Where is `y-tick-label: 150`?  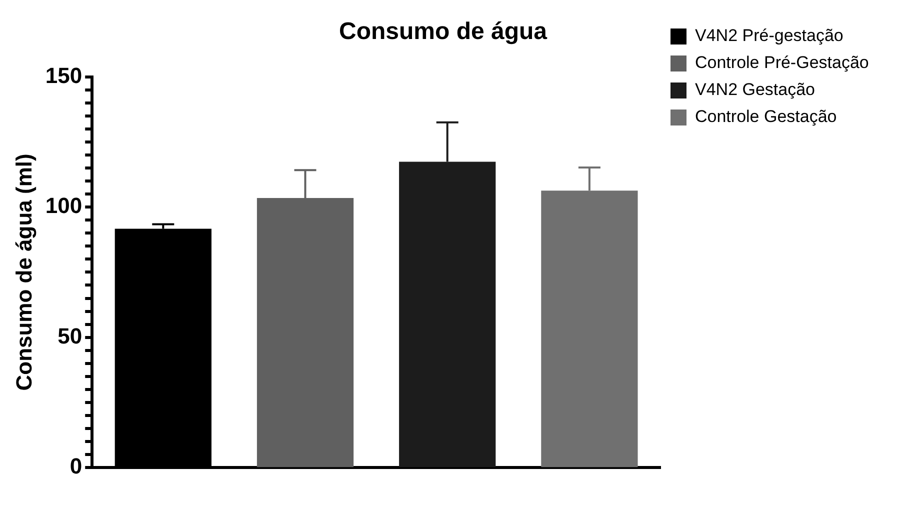
y-tick-label: 150 is located at coordinates (63, 75).